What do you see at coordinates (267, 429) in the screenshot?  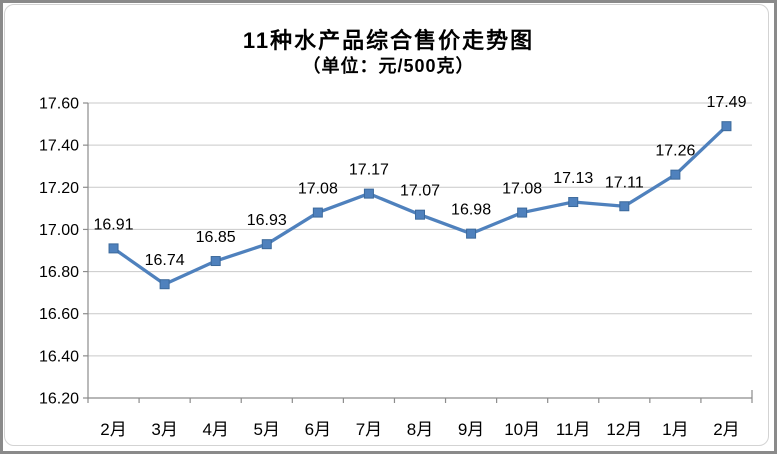 I see `x-tick-label: 5月` at bounding box center [267, 429].